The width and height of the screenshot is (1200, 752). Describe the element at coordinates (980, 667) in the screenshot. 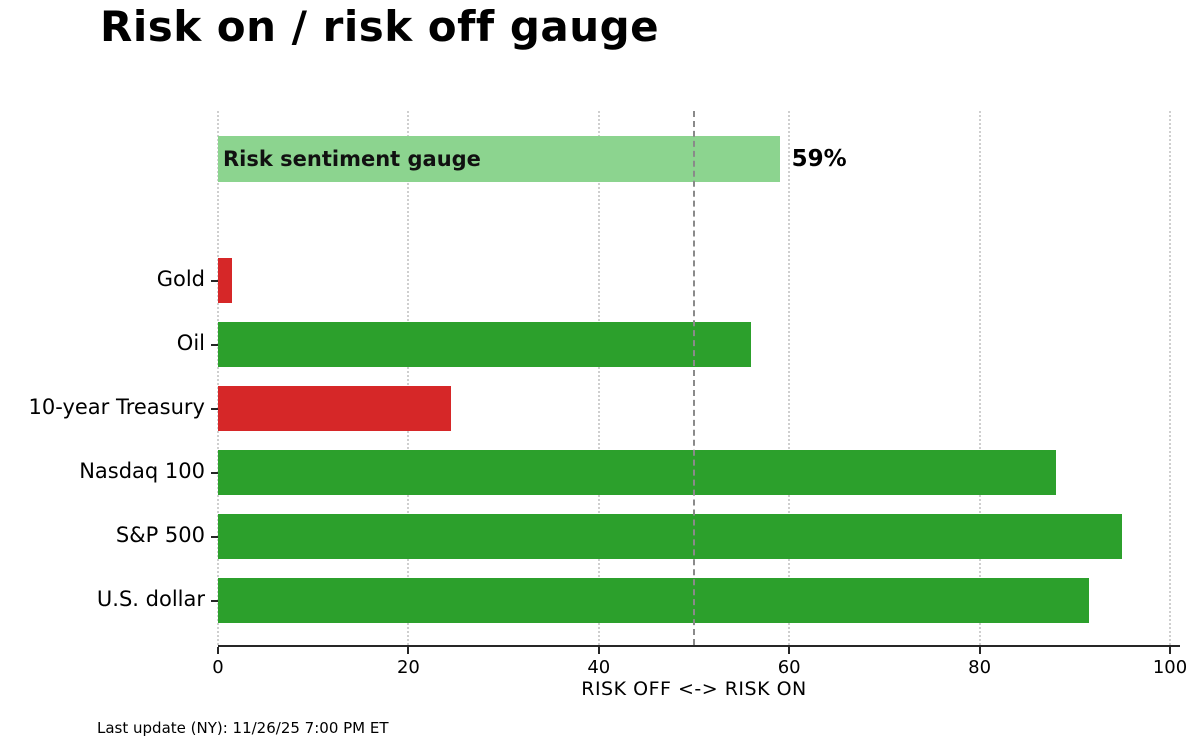

I see `x-tick-label-80: 80` at that location.